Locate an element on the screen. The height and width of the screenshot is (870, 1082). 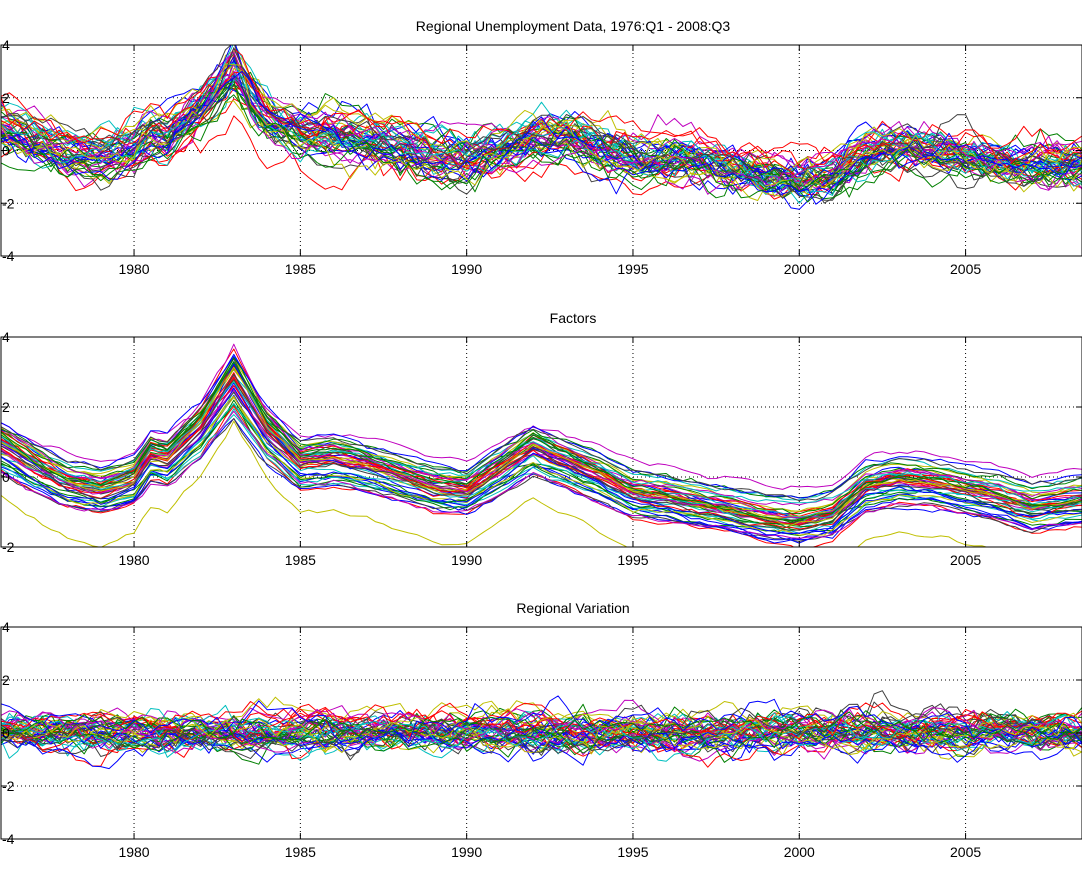
series-group is located at coordinates (541, 730).